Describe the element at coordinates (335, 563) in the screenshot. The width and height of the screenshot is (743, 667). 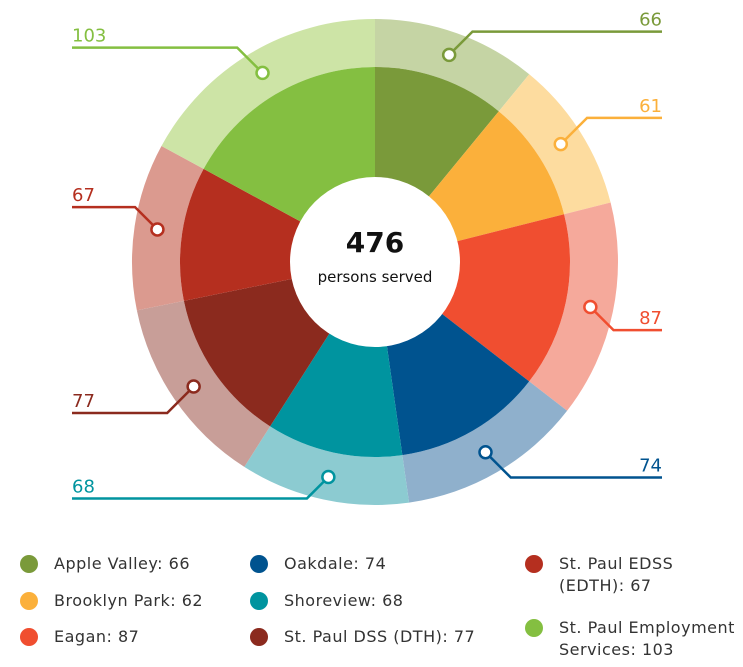
I see `legend-label: Oakdale: 74` at that location.